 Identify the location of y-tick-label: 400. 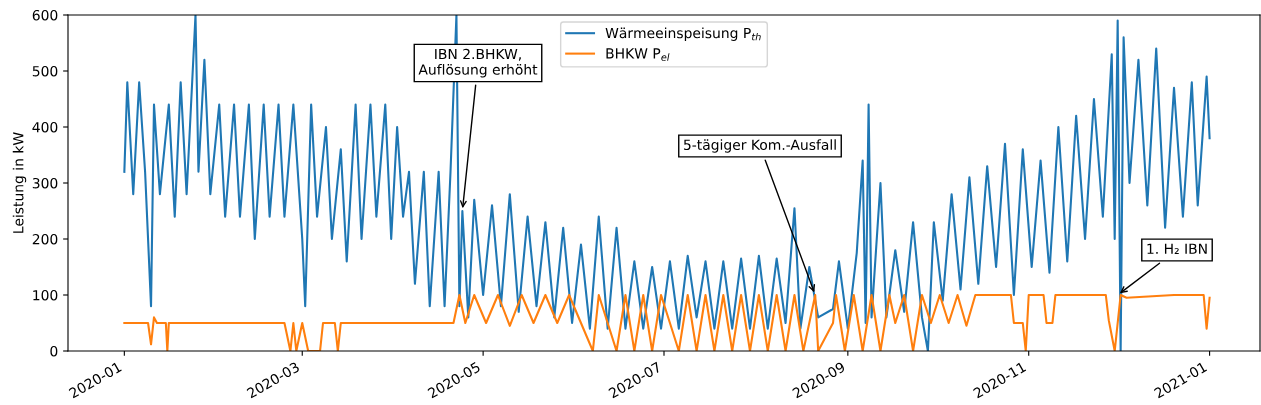
(45, 127).